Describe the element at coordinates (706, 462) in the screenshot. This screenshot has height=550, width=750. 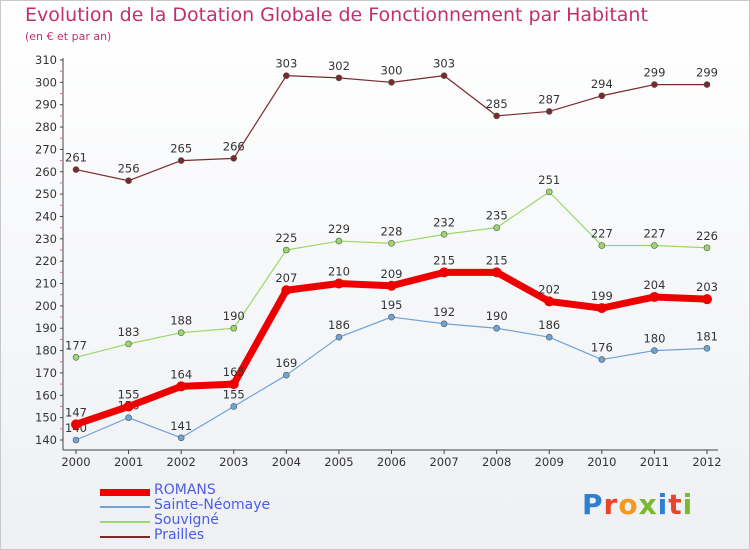
I see `x-tick-label: 2012` at that location.